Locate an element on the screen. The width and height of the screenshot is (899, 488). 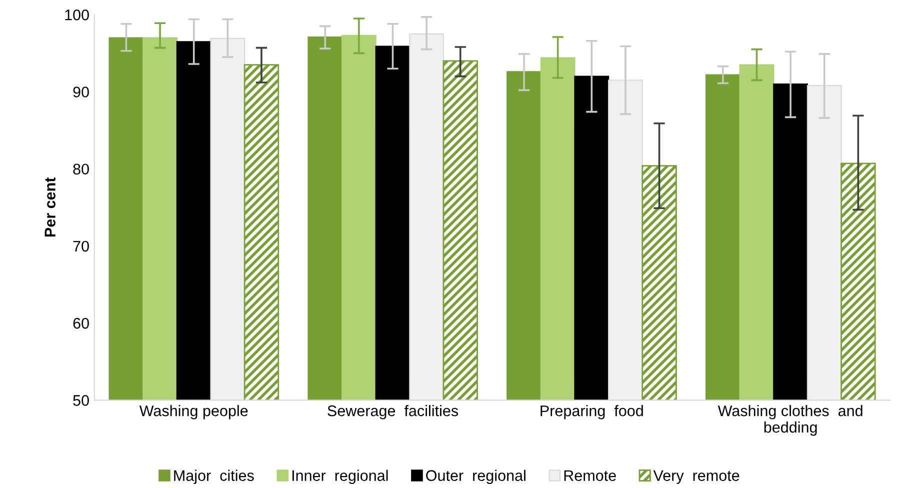
y-tick-label: 60 is located at coordinates (81, 323).